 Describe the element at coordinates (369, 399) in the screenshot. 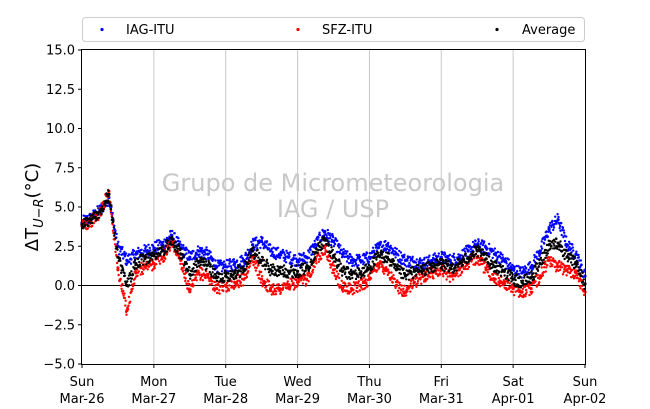

I see `x-tick-label-date: Mar-30` at that location.